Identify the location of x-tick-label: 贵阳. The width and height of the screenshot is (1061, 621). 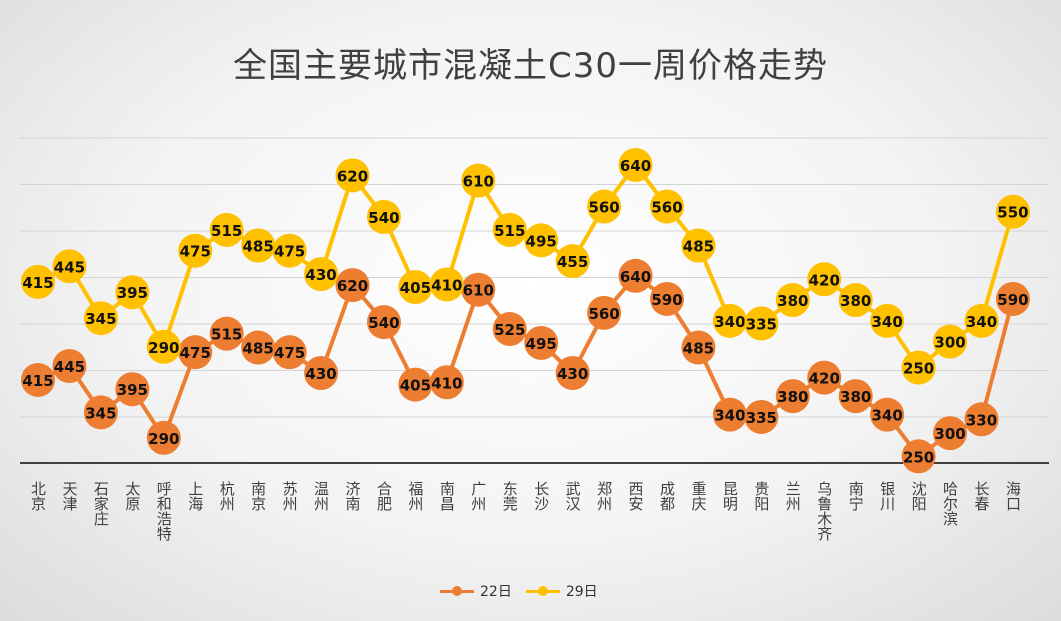
(761, 496).